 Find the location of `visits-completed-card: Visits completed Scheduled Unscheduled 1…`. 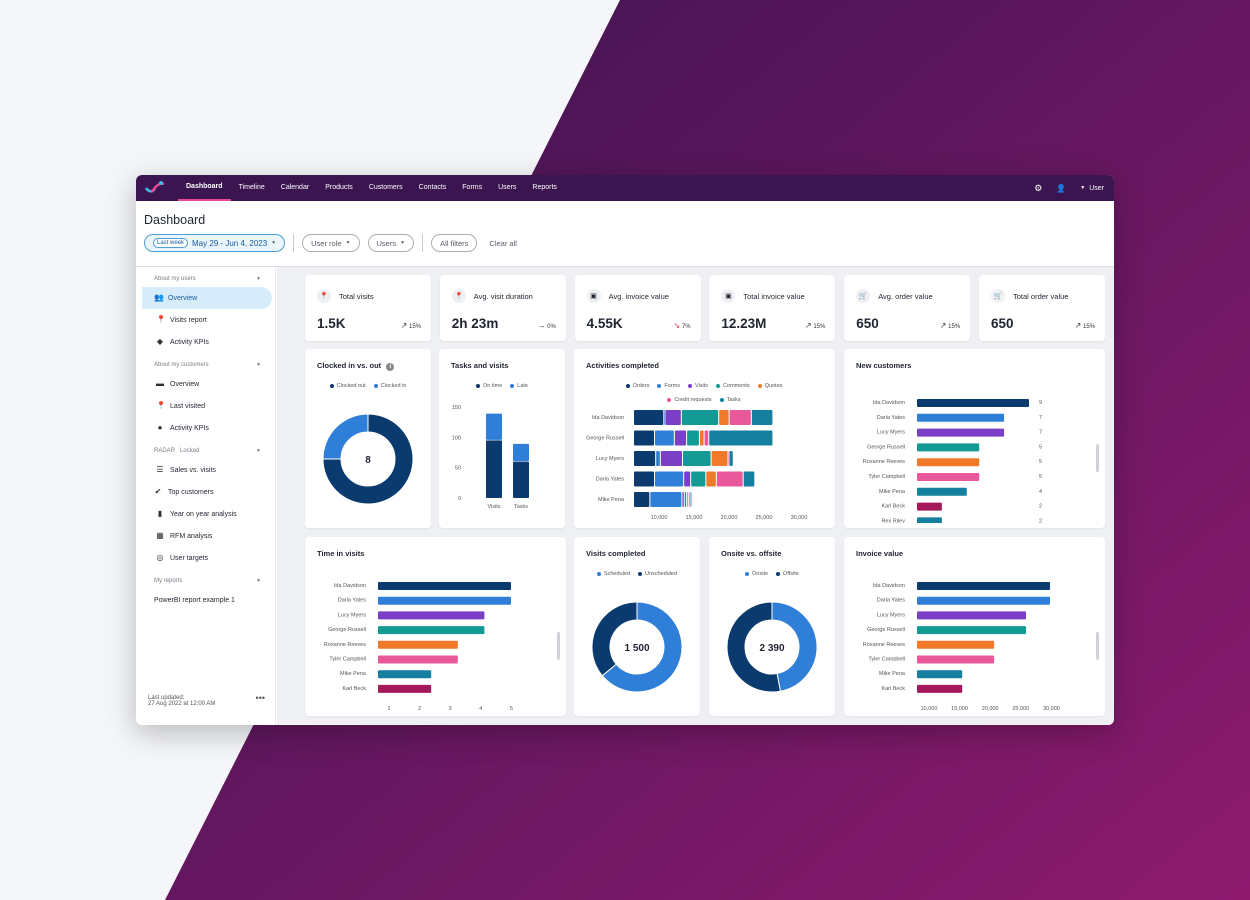

visits-completed-card: Visits completed Scheduled Unscheduled 1… is located at coordinates (637, 626).